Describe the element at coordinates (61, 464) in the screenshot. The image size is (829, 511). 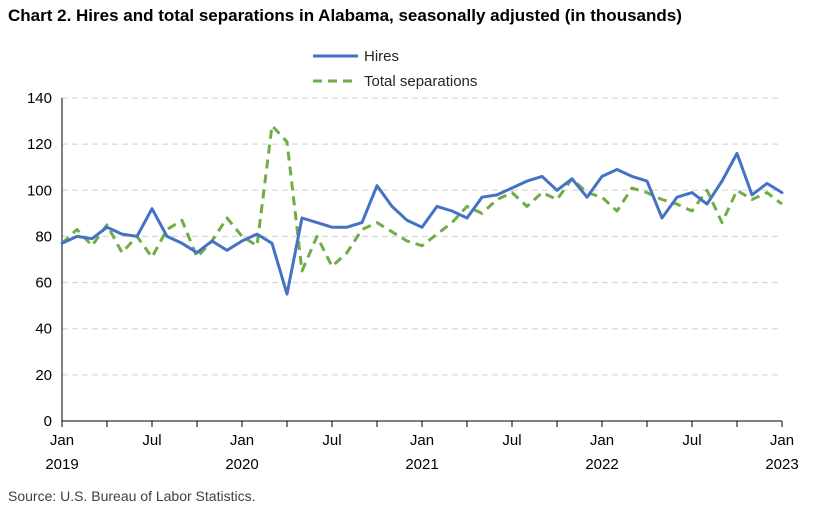
I see `x-tick-year-label: 2019` at that location.